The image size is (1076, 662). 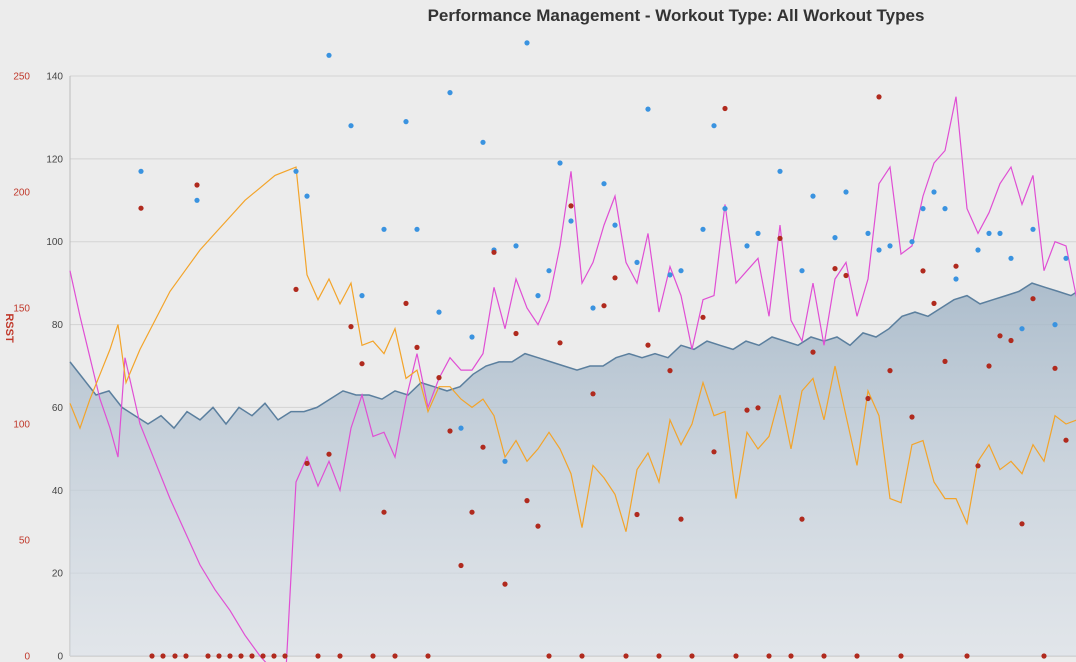 What do you see at coordinates (60, 657) in the screenshot?
I see `right-axis-tick-label: 0` at bounding box center [60, 657].